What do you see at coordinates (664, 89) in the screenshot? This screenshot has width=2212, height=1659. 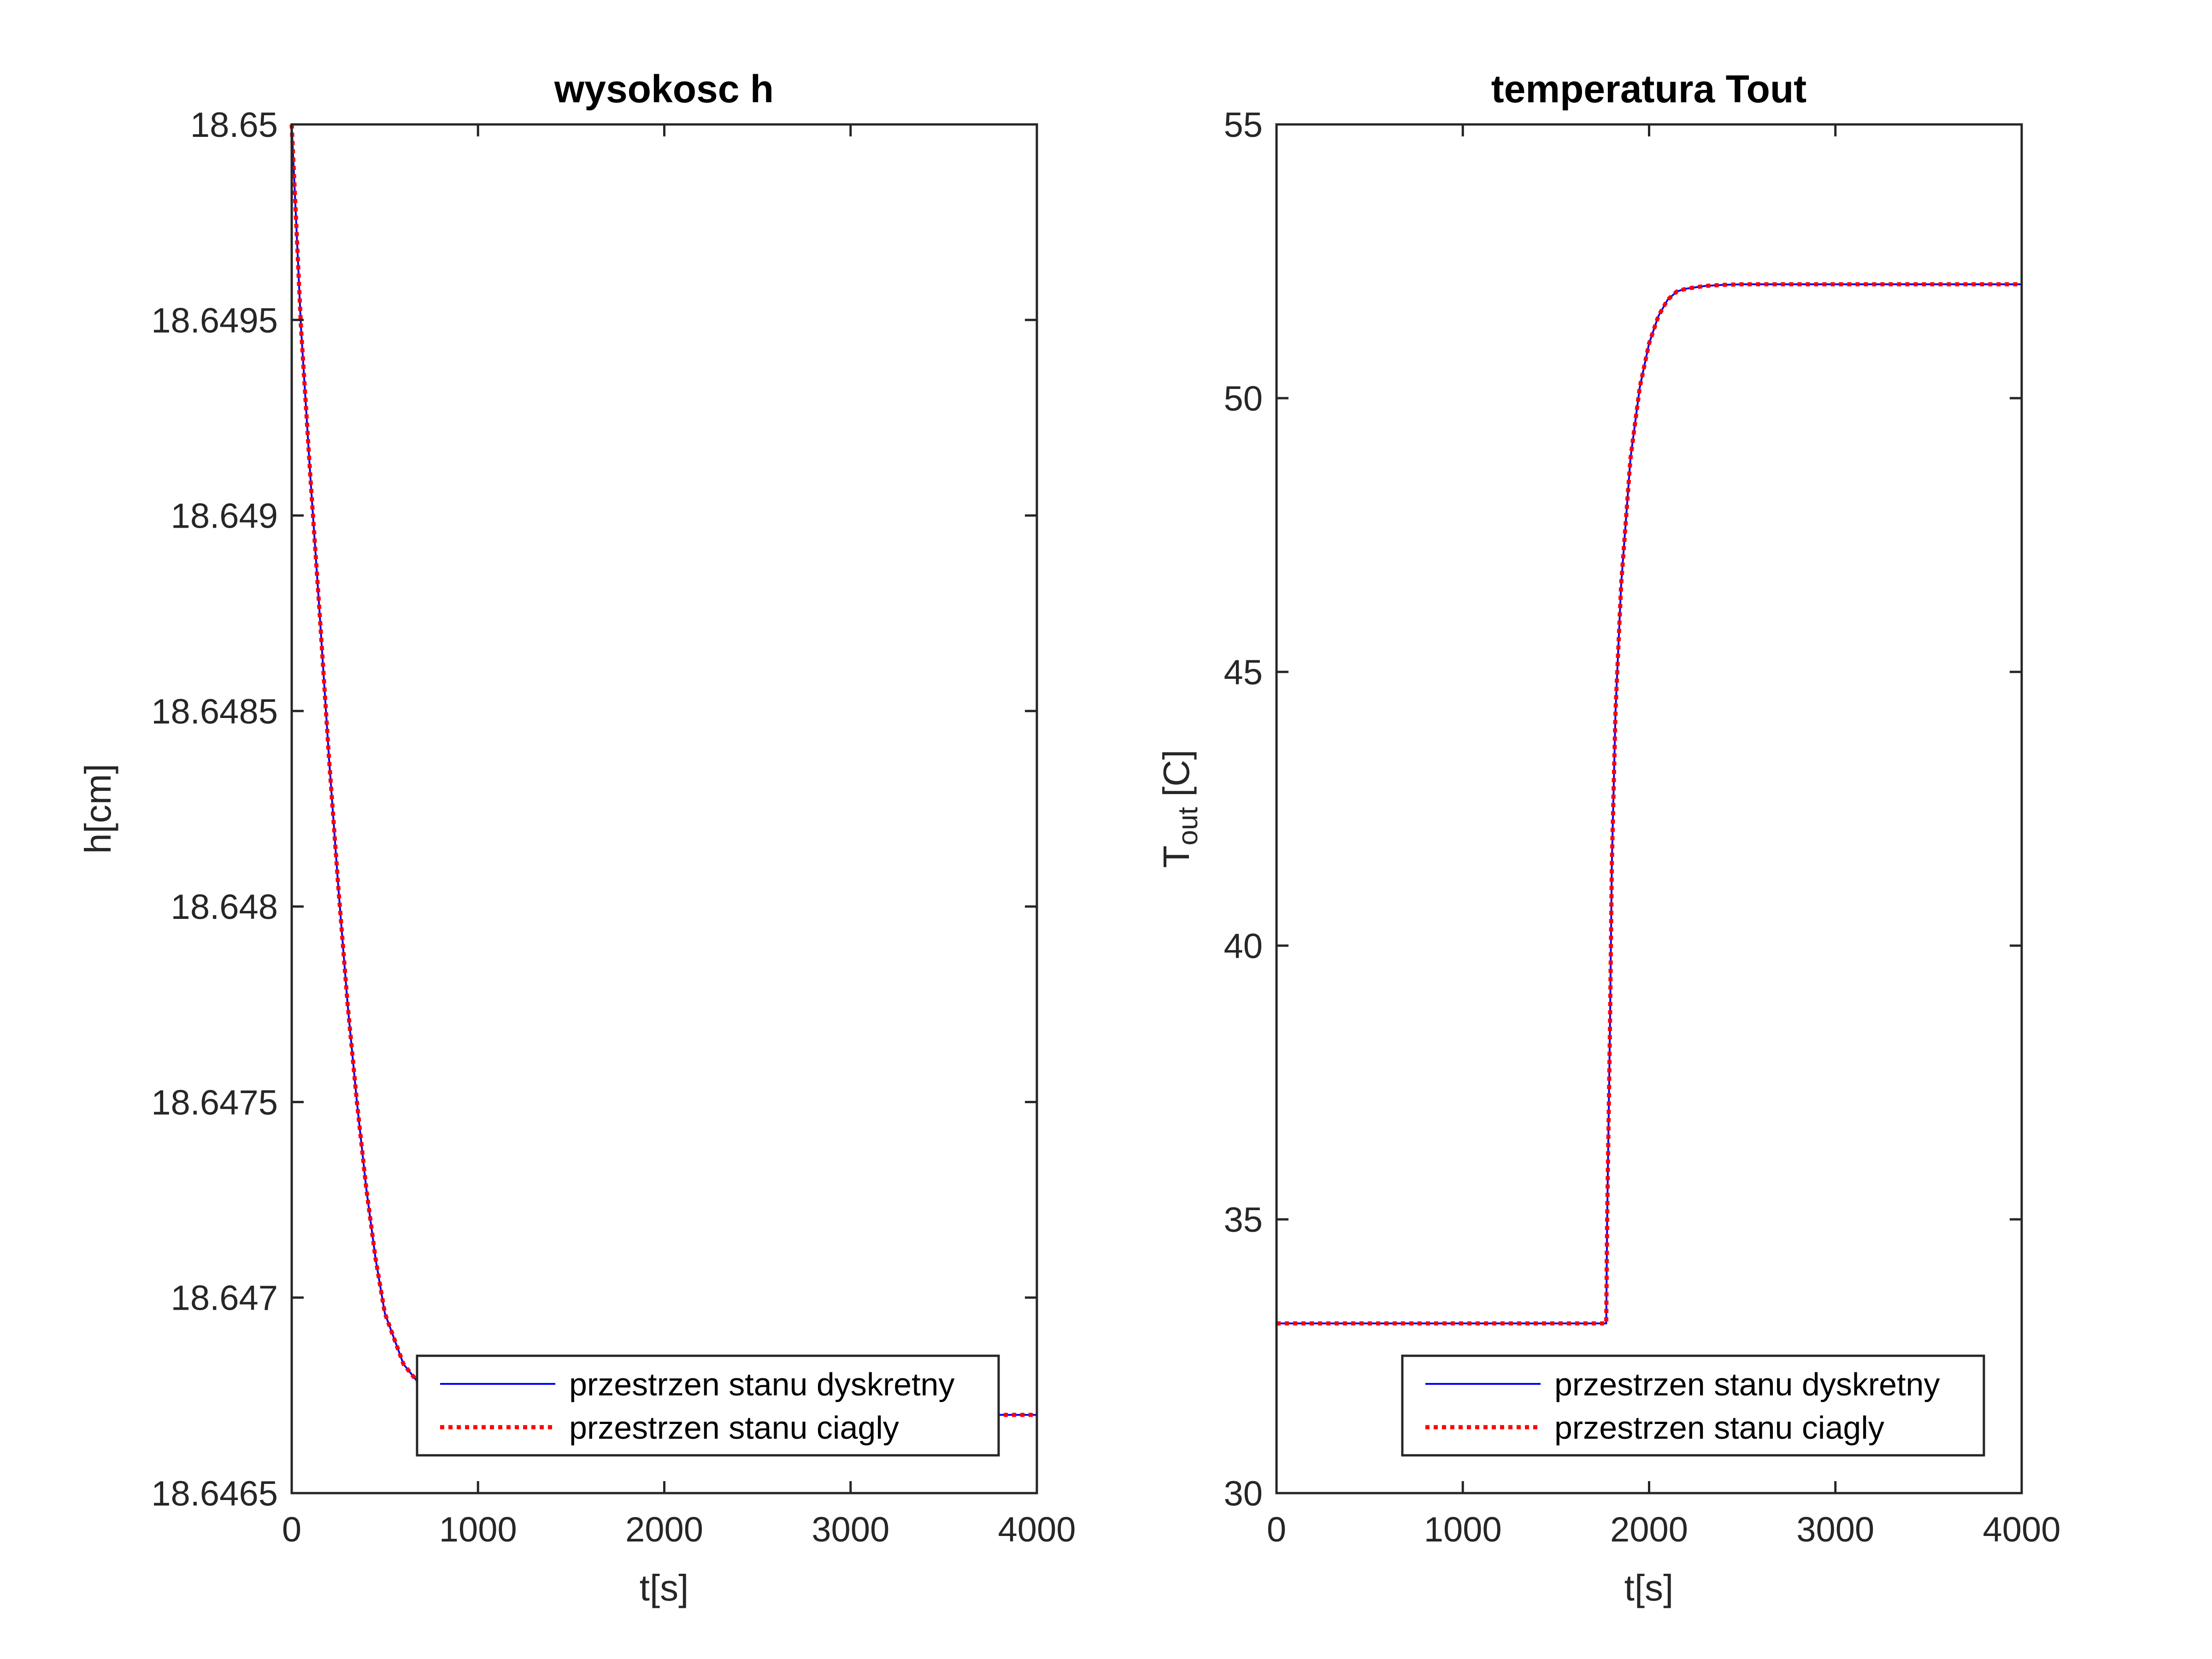 I see `chart-title: wysokosc h` at bounding box center [664, 89].